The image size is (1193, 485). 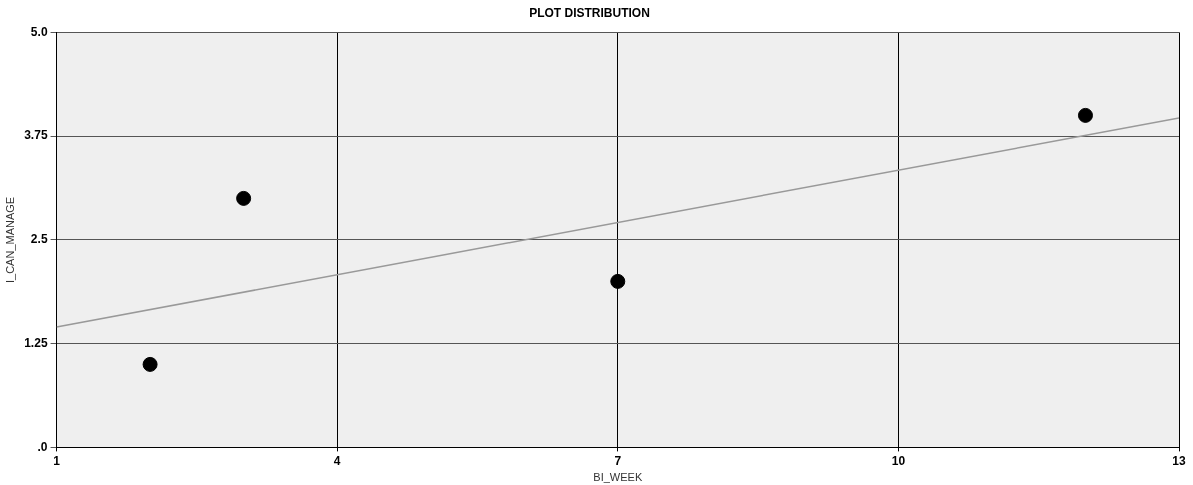 What do you see at coordinates (1179, 460) in the screenshot?
I see `x-tick-label: 13` at bounding box center [1179, 460].